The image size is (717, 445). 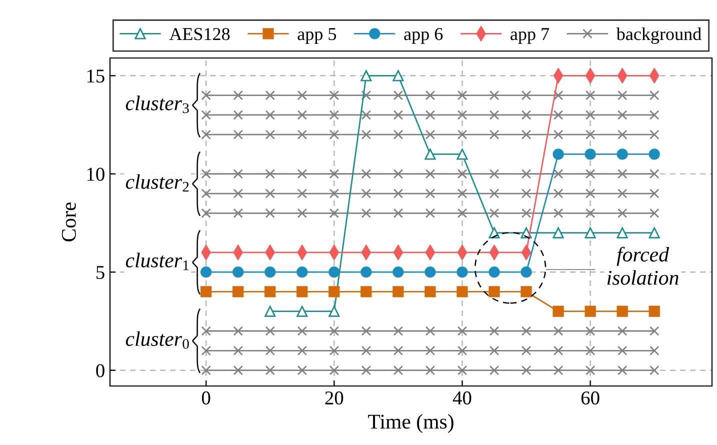 What do you see at coordinates (95, 174) in the screenshot?
I see `y-tick-label: 10` at bounding box center [95, 174].